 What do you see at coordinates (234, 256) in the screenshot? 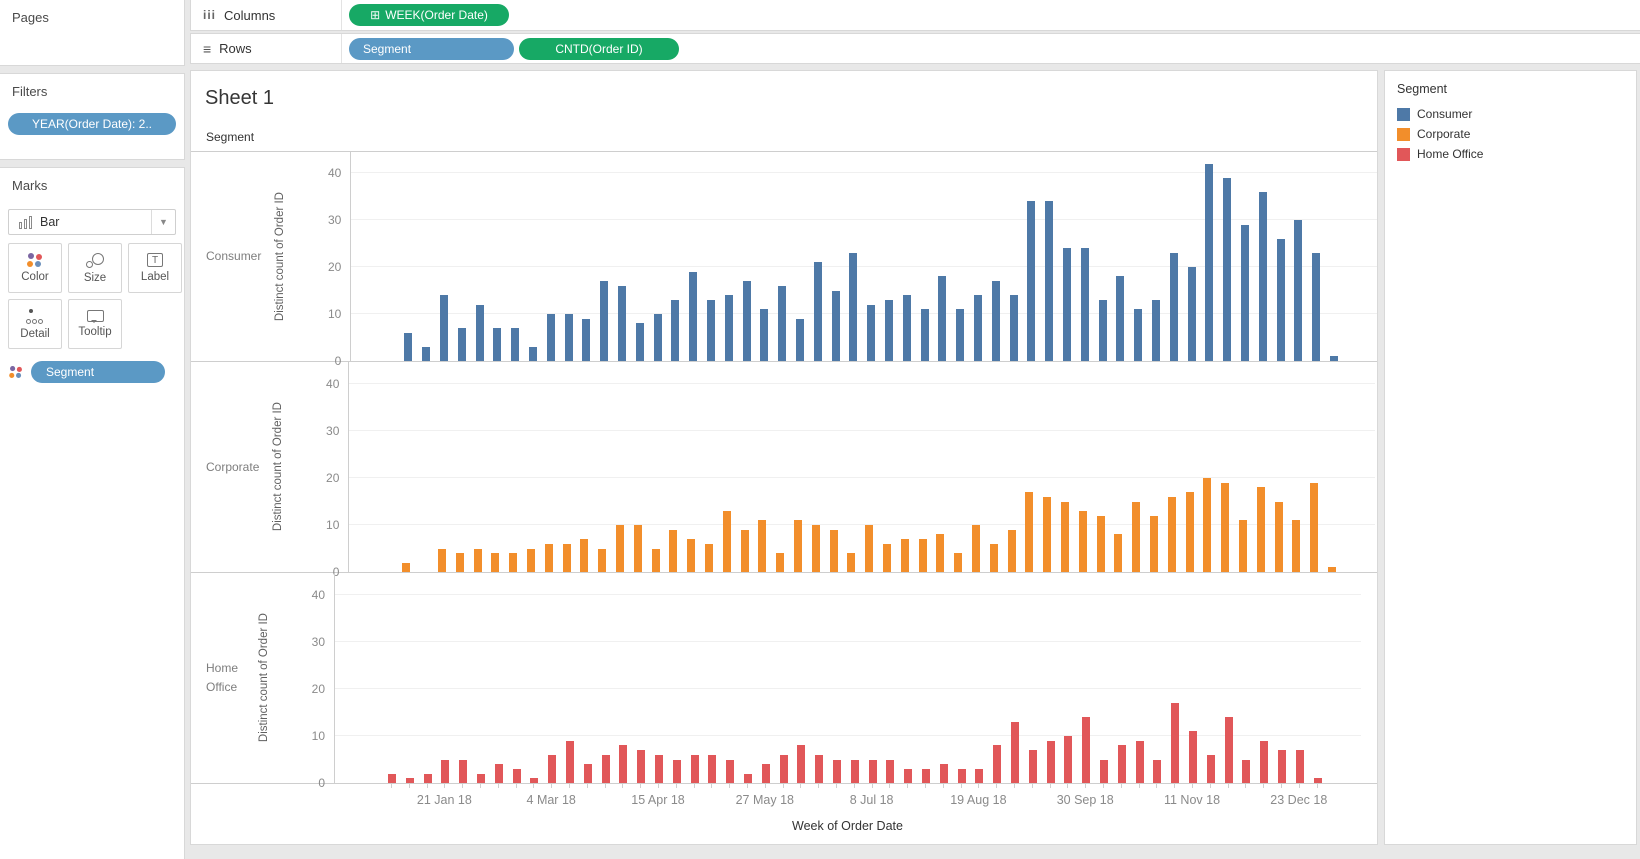
I see `row-label: Consumer` at bounding box center [234, 256].